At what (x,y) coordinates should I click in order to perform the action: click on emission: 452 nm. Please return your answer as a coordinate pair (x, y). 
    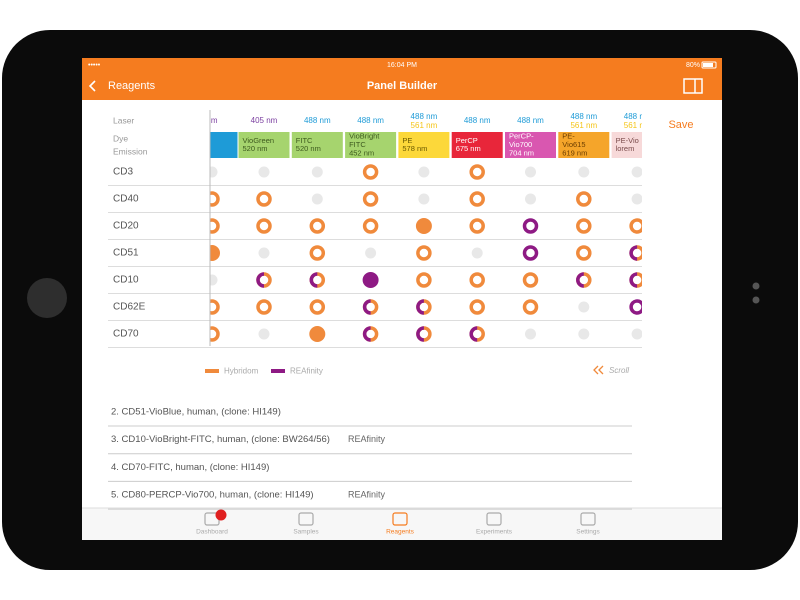
    Looking at the image, I should click on (361, 152).